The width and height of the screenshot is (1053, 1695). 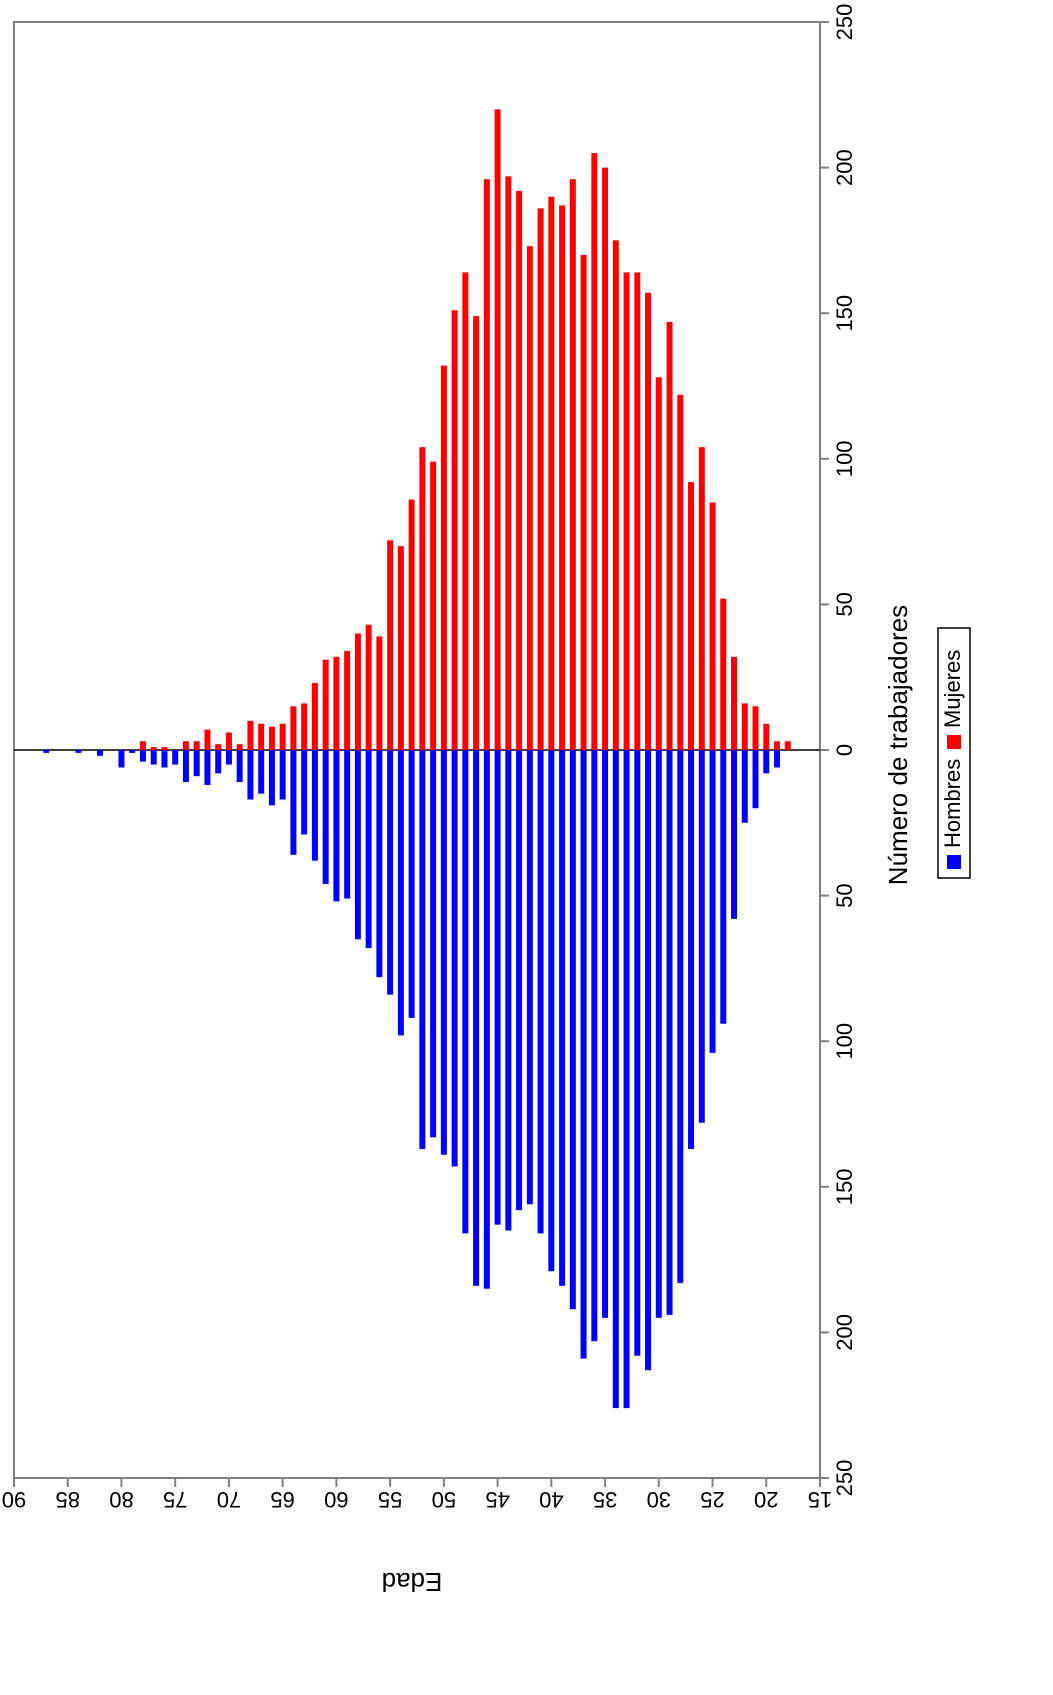 I want to click on x-tick-label: 15, so click(x=820, y=1499).